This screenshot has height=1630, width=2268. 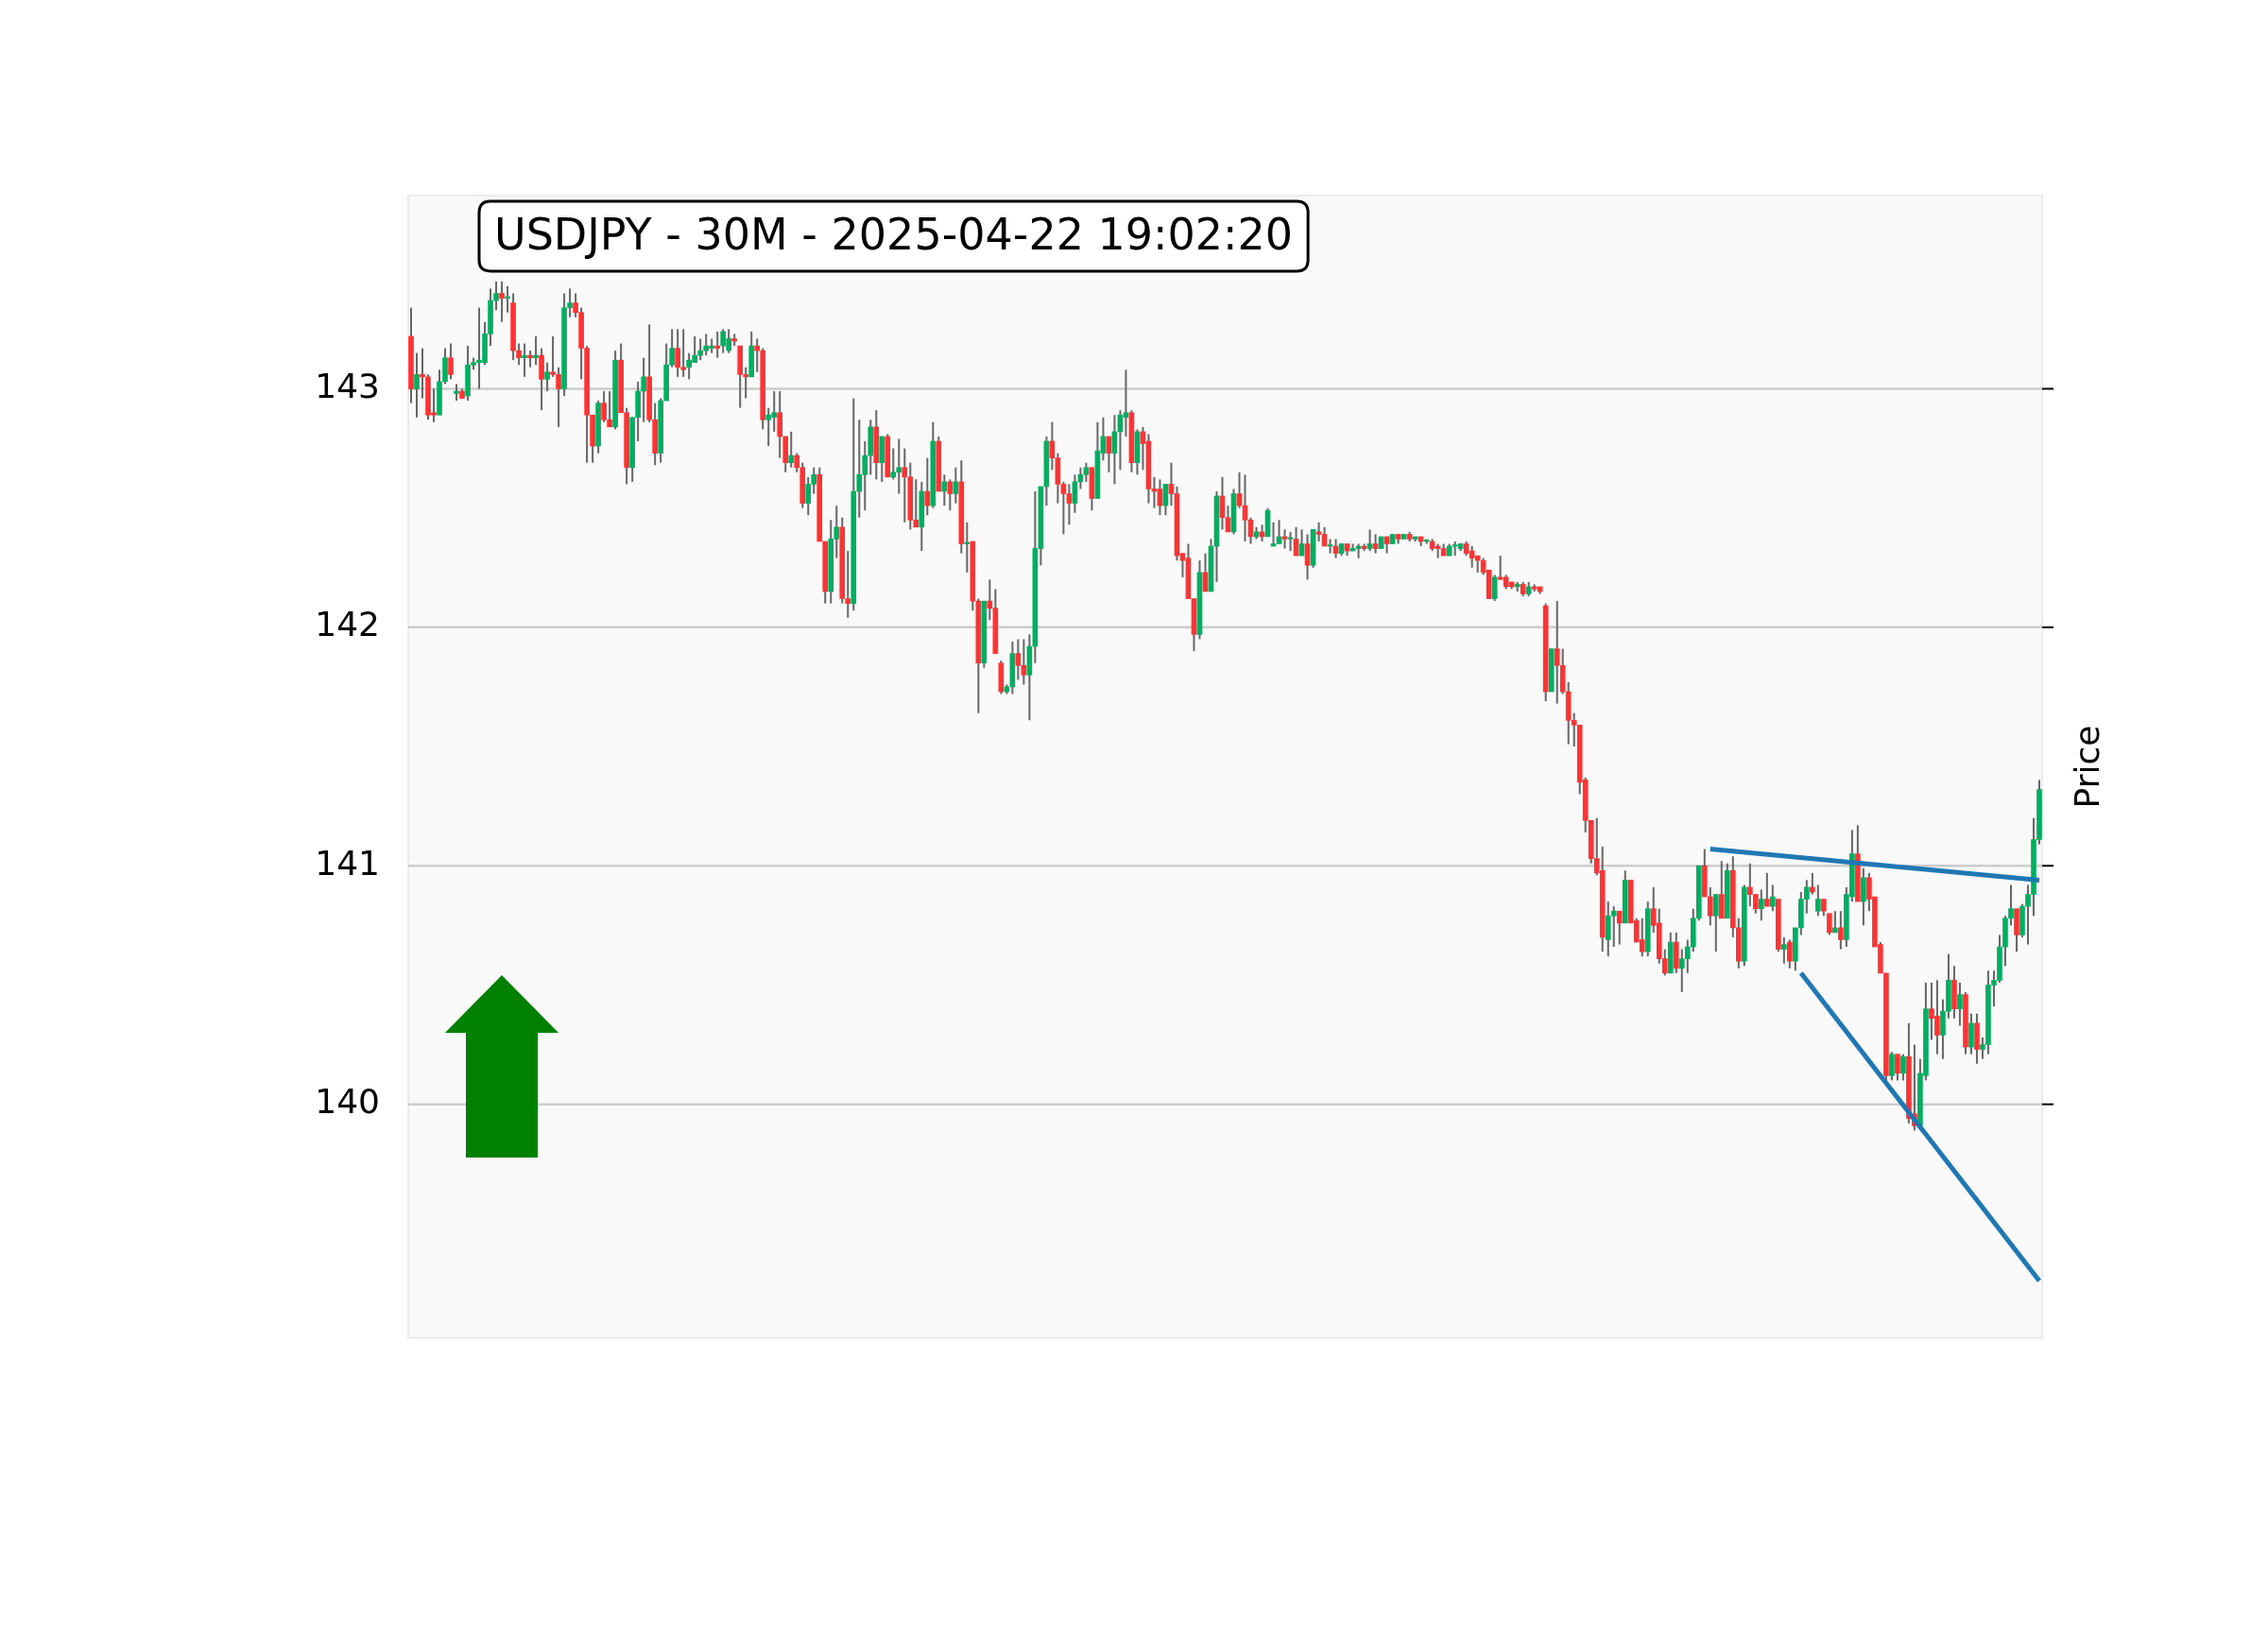 What do you see at coordinates (894, 234) in the screenshot?
I see `chart-title: USDJPY - 30M - 2025-04-22 19:02:20` at bounding box center [894, 234].